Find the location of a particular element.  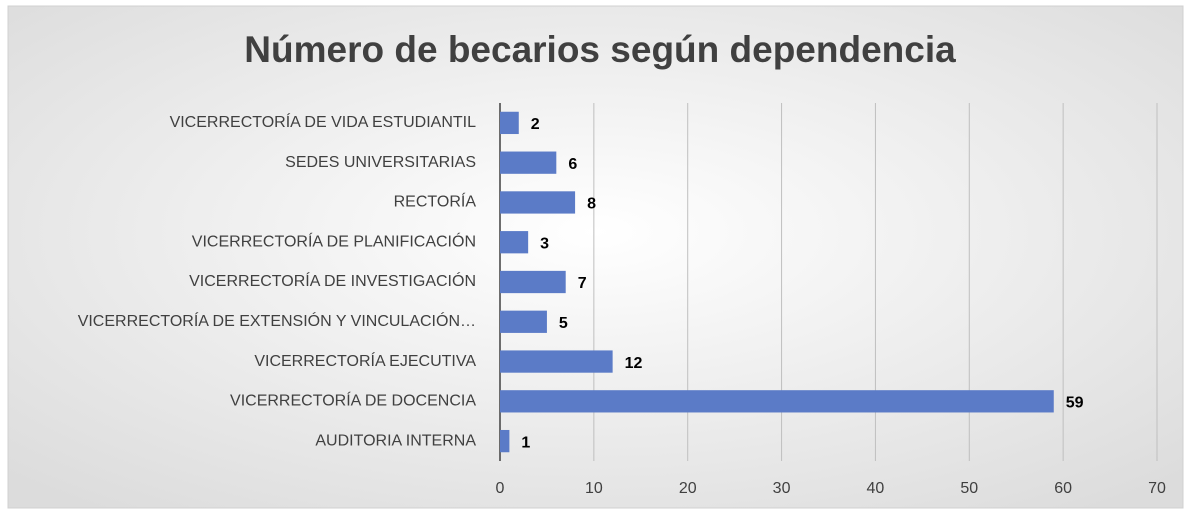

x-tick-label: 10 is located at coordinates (594, 488).